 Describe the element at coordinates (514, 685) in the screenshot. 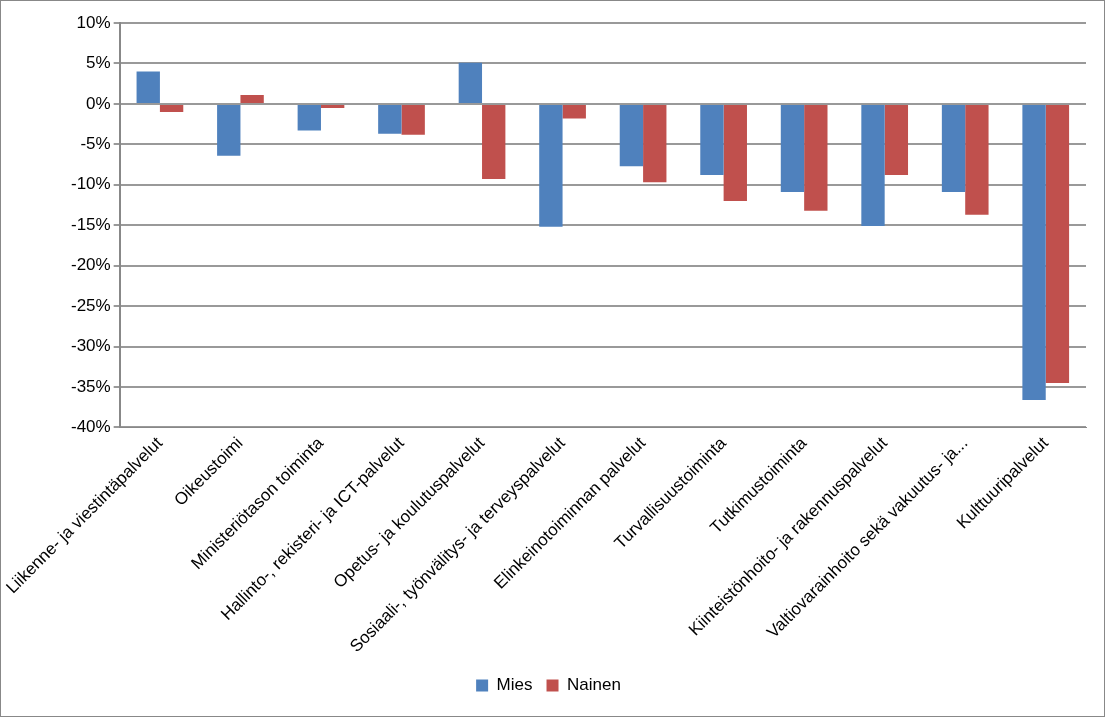

I see `legend-label: Mies` at that location.